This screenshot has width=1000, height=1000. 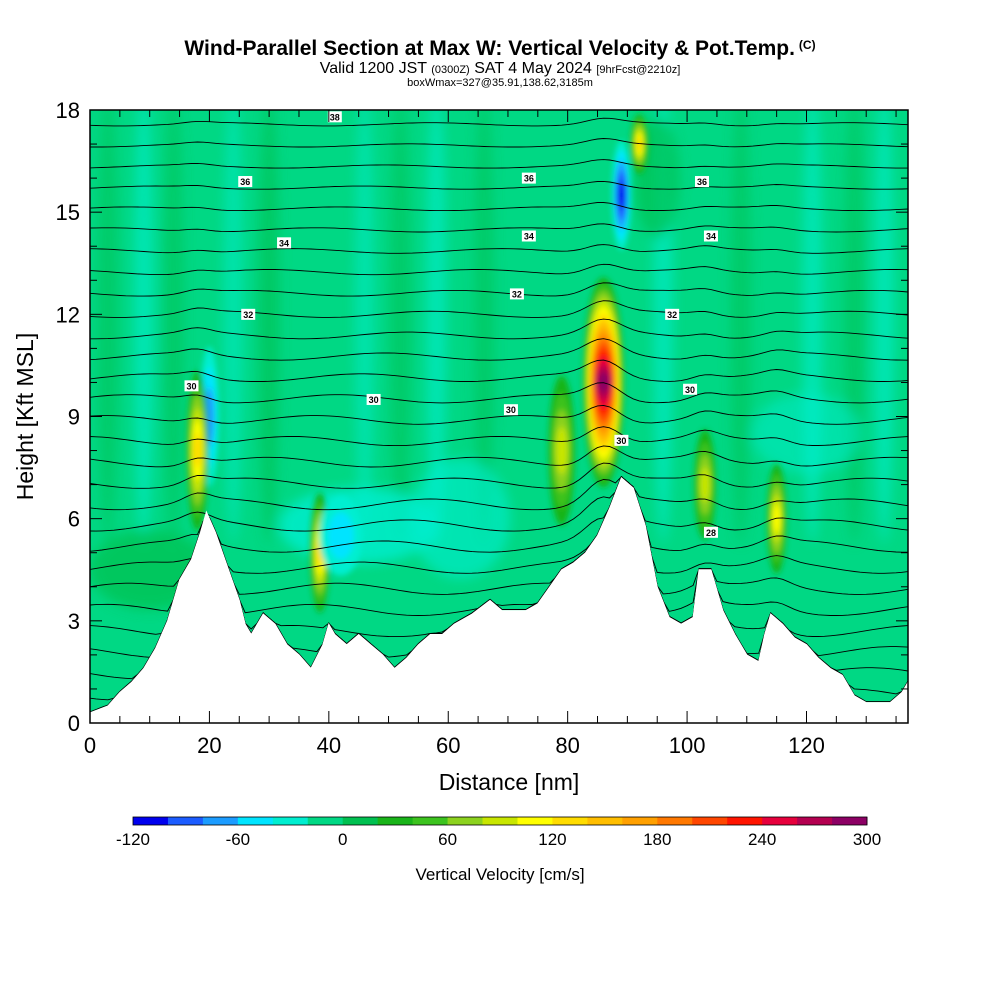 What do you see at coordinates (68, 212) in the screenshot?
I see `y-tick-label: 15` at bounding box center [68, 212].